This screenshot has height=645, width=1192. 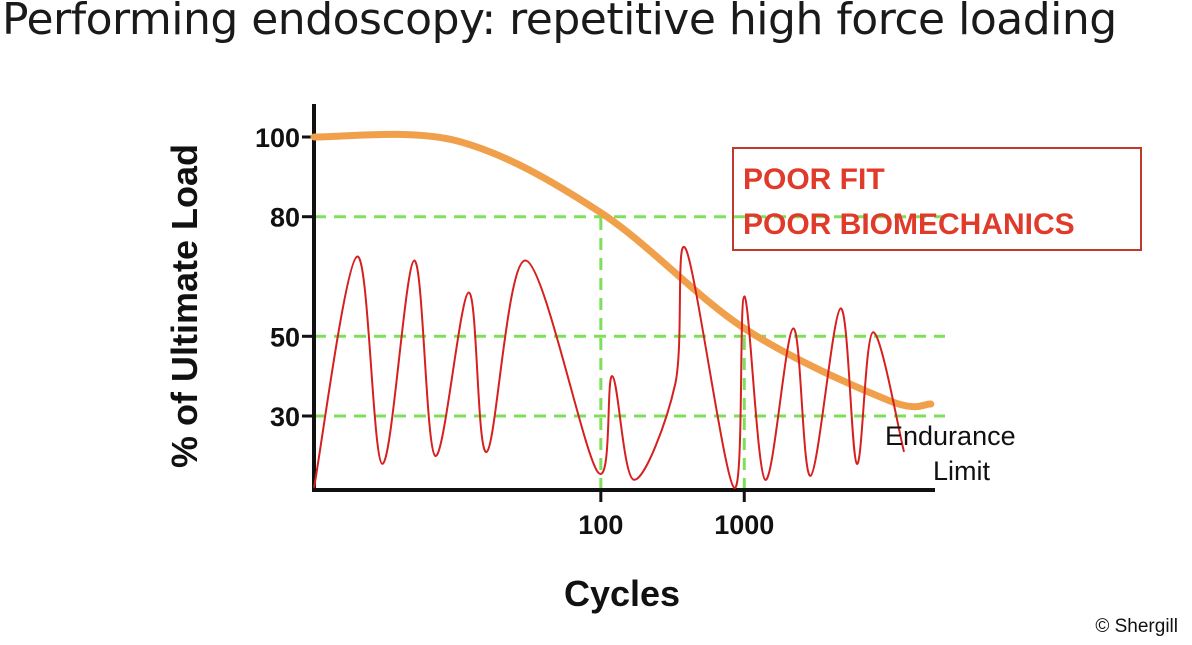 I want to click on y-tick-label-100: 100, so click(x=277, y=138).